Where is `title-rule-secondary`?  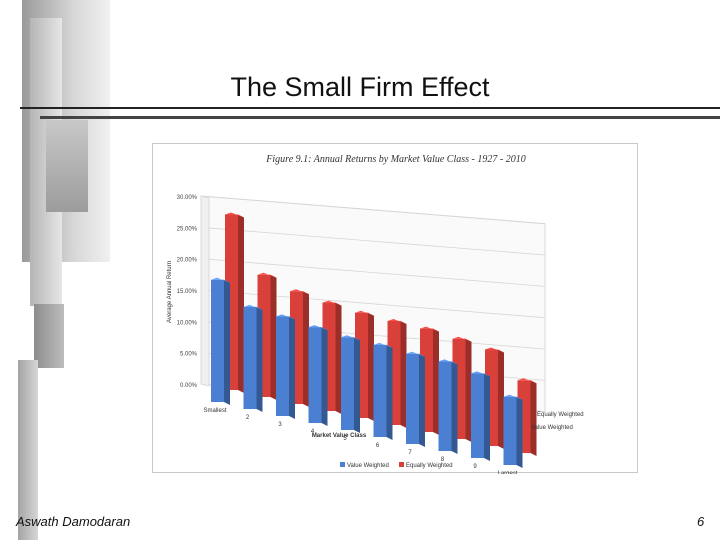 title-rule-secondary is located at coordinates (380, 117).